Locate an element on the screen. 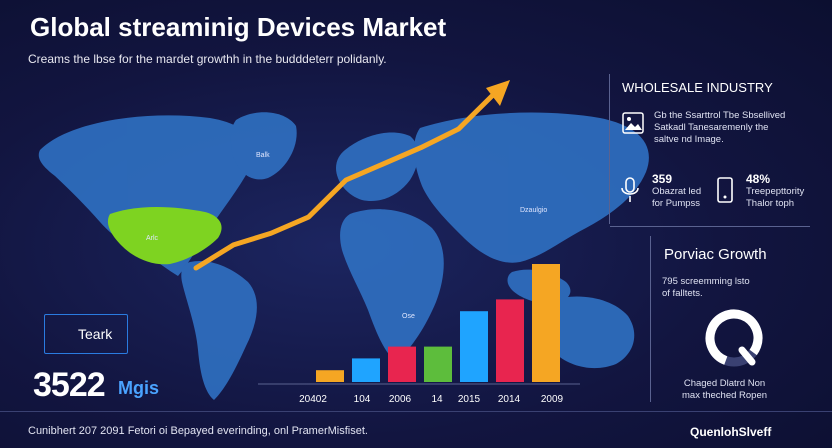 This screenshot has height=448, width=832. footer-divider is located at coordinates (416, 411).